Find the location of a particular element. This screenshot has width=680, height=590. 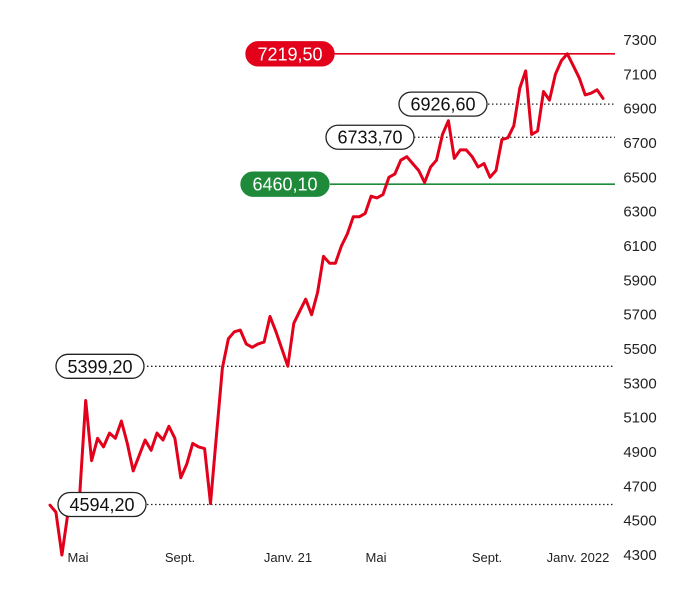

y-tick-label: 6300 is located at coordinates (639, 212).